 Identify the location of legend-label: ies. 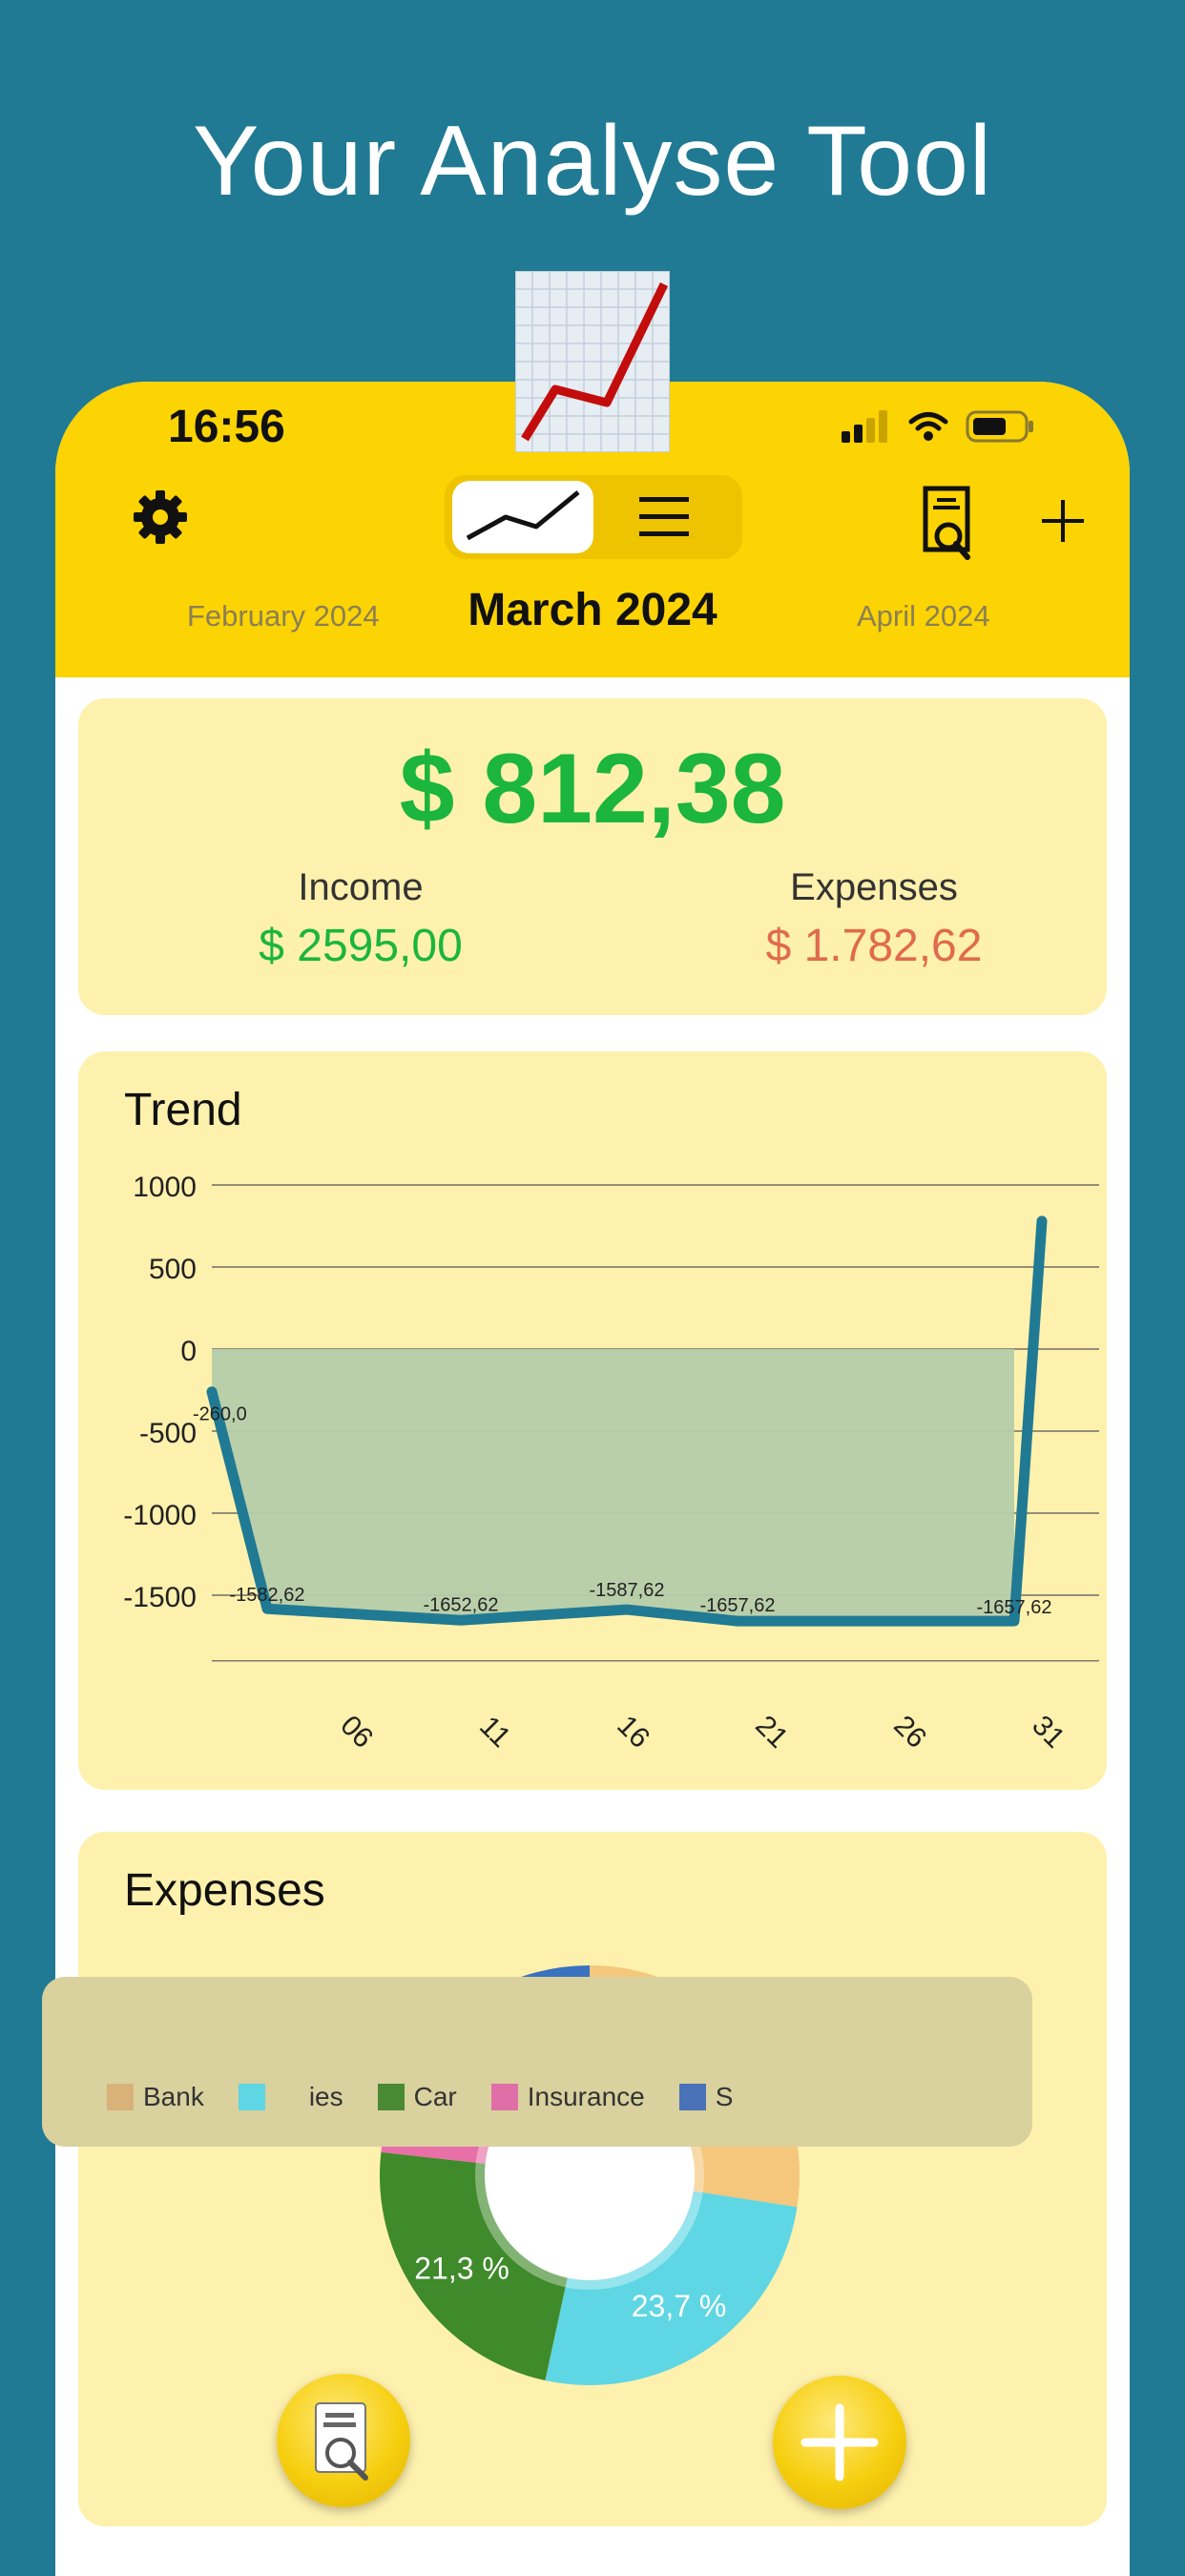
(326, 2097).